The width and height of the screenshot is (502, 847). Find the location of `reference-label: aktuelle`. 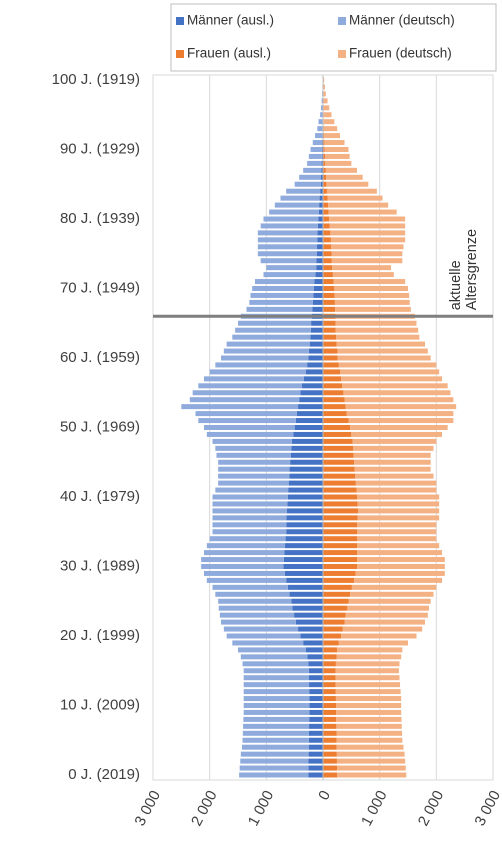

reference-label: aktuelle is located at coordinates (456, 285).